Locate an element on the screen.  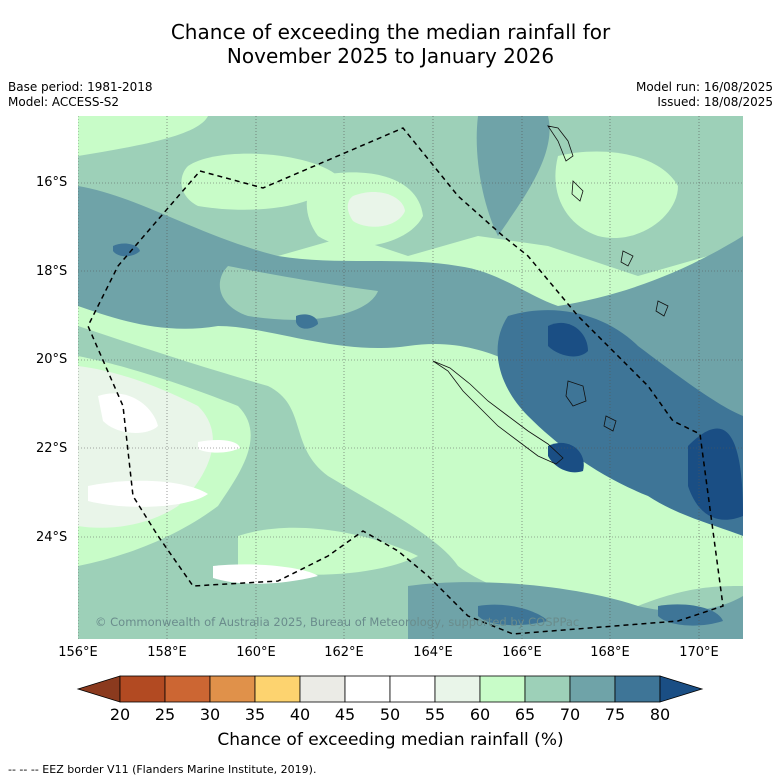
shade-60-65-south2 is located at coordinates (328, 551).